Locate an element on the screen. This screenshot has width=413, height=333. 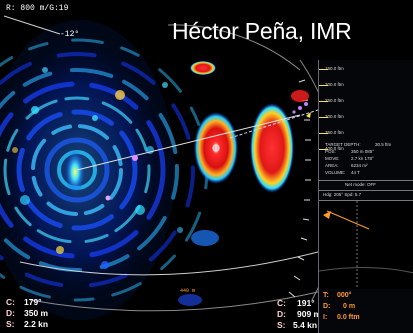
mini-sonar-view is located at coordinates (366, 245).